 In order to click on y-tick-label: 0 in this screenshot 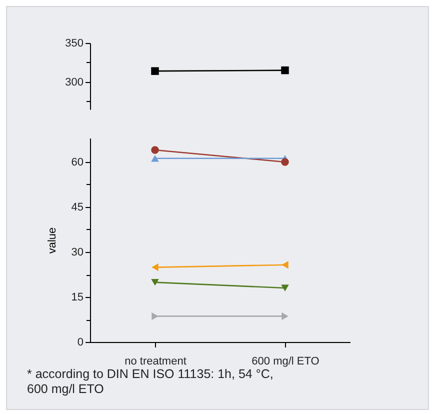, I will do `click(80, 342)`.